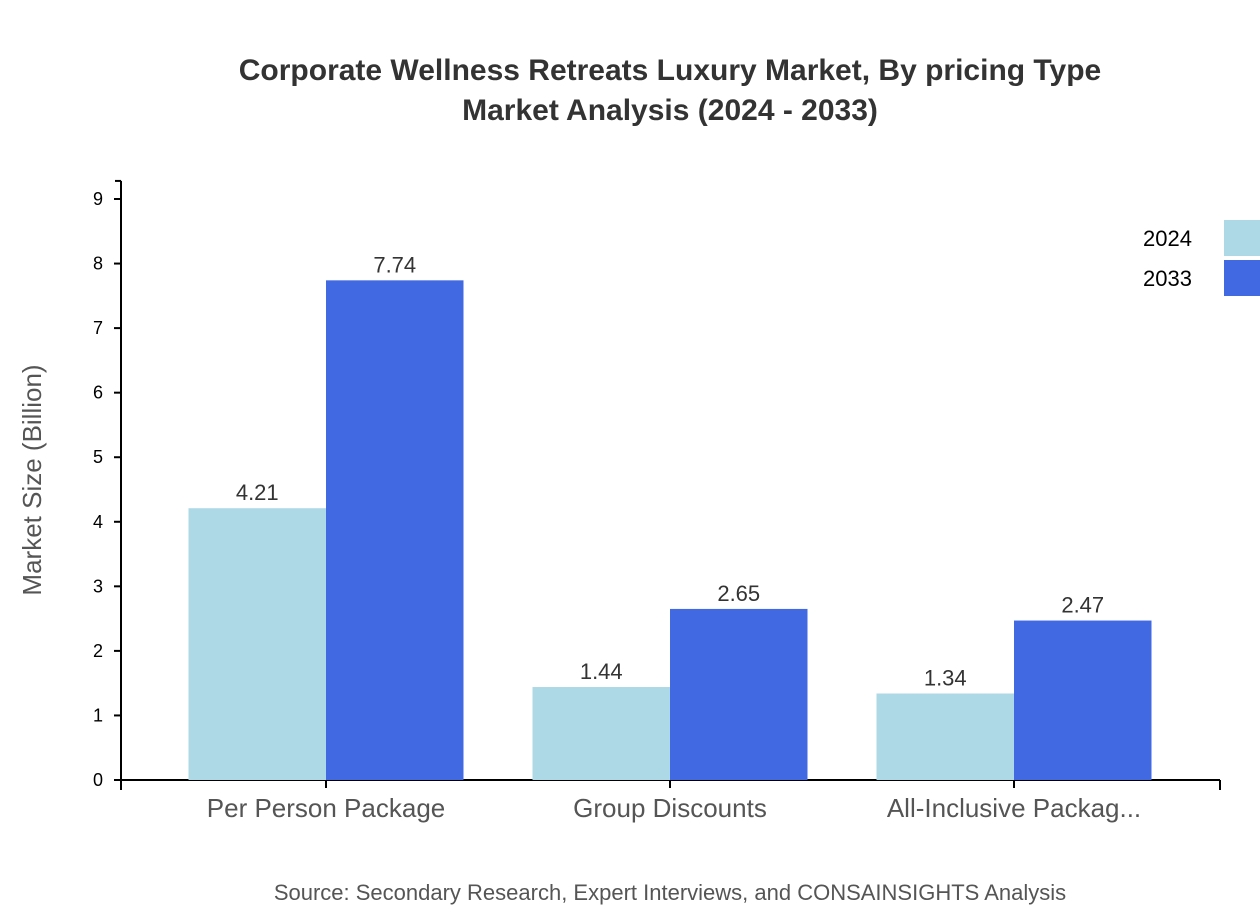  I want to click on data-label: 1.34, so click(945, 677).